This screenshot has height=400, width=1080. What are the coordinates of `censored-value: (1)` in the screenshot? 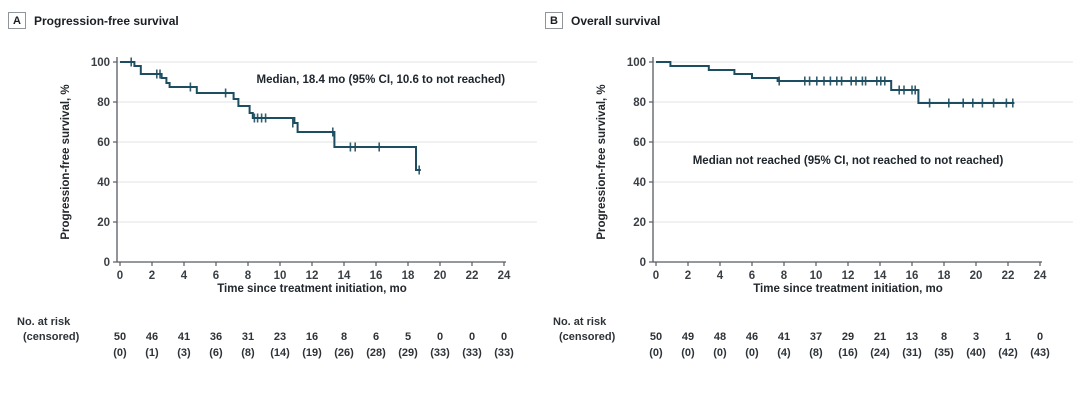 It's located at (152, 353).